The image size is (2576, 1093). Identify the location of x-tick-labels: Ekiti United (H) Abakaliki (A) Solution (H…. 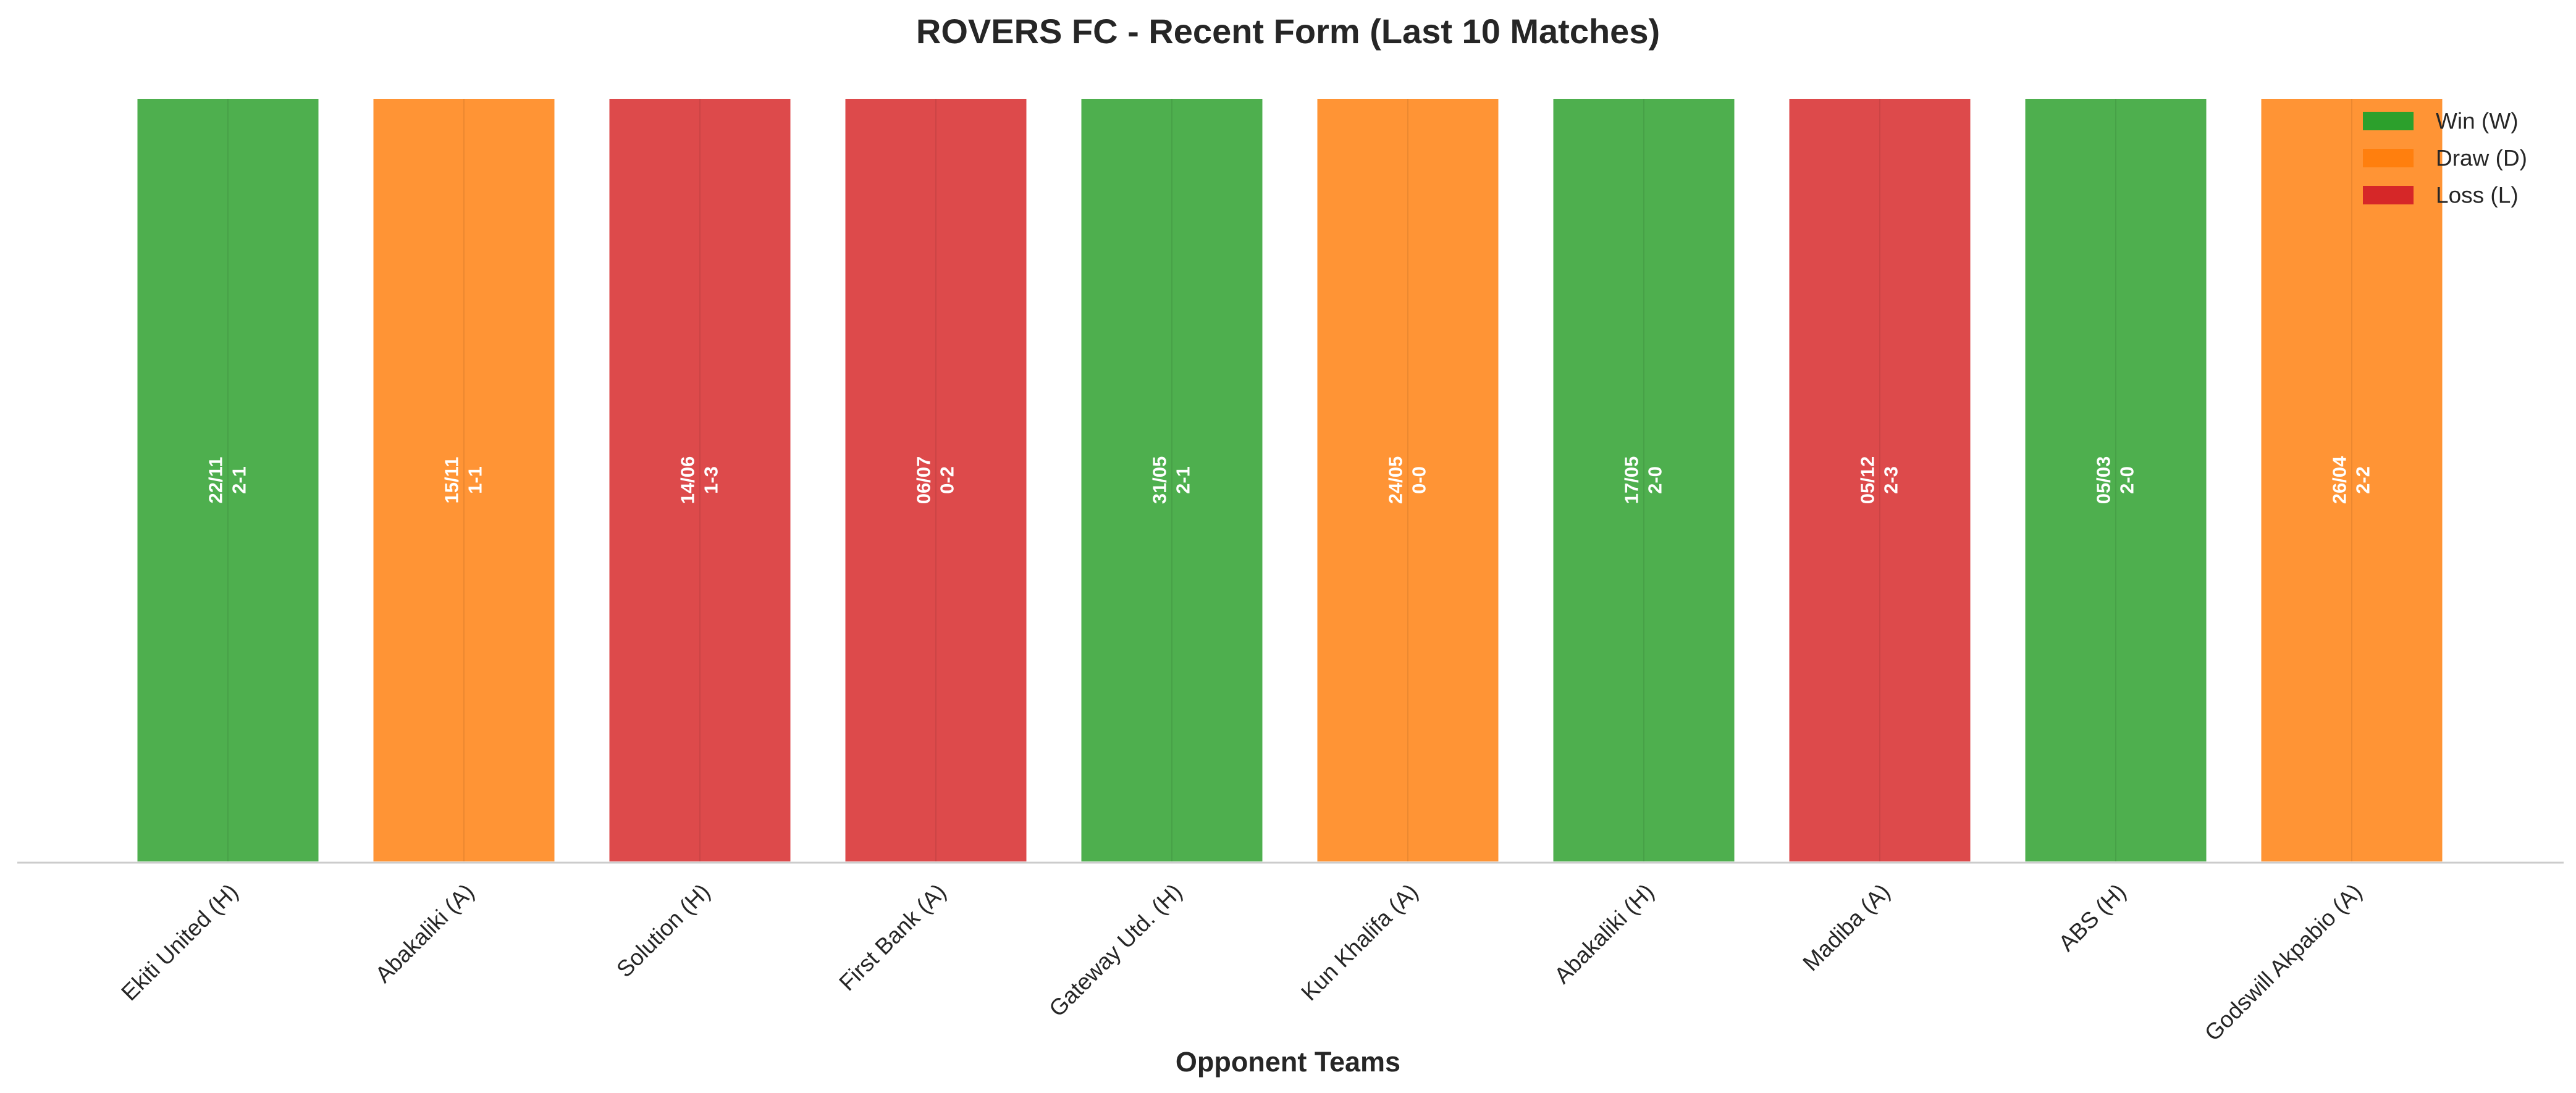
(1241, 962).